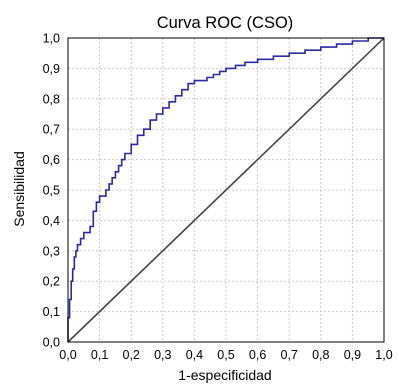  Describe the element at coordinates (383, 355) in the screenshot. I see `x-tick-label: 1,0` at that location.